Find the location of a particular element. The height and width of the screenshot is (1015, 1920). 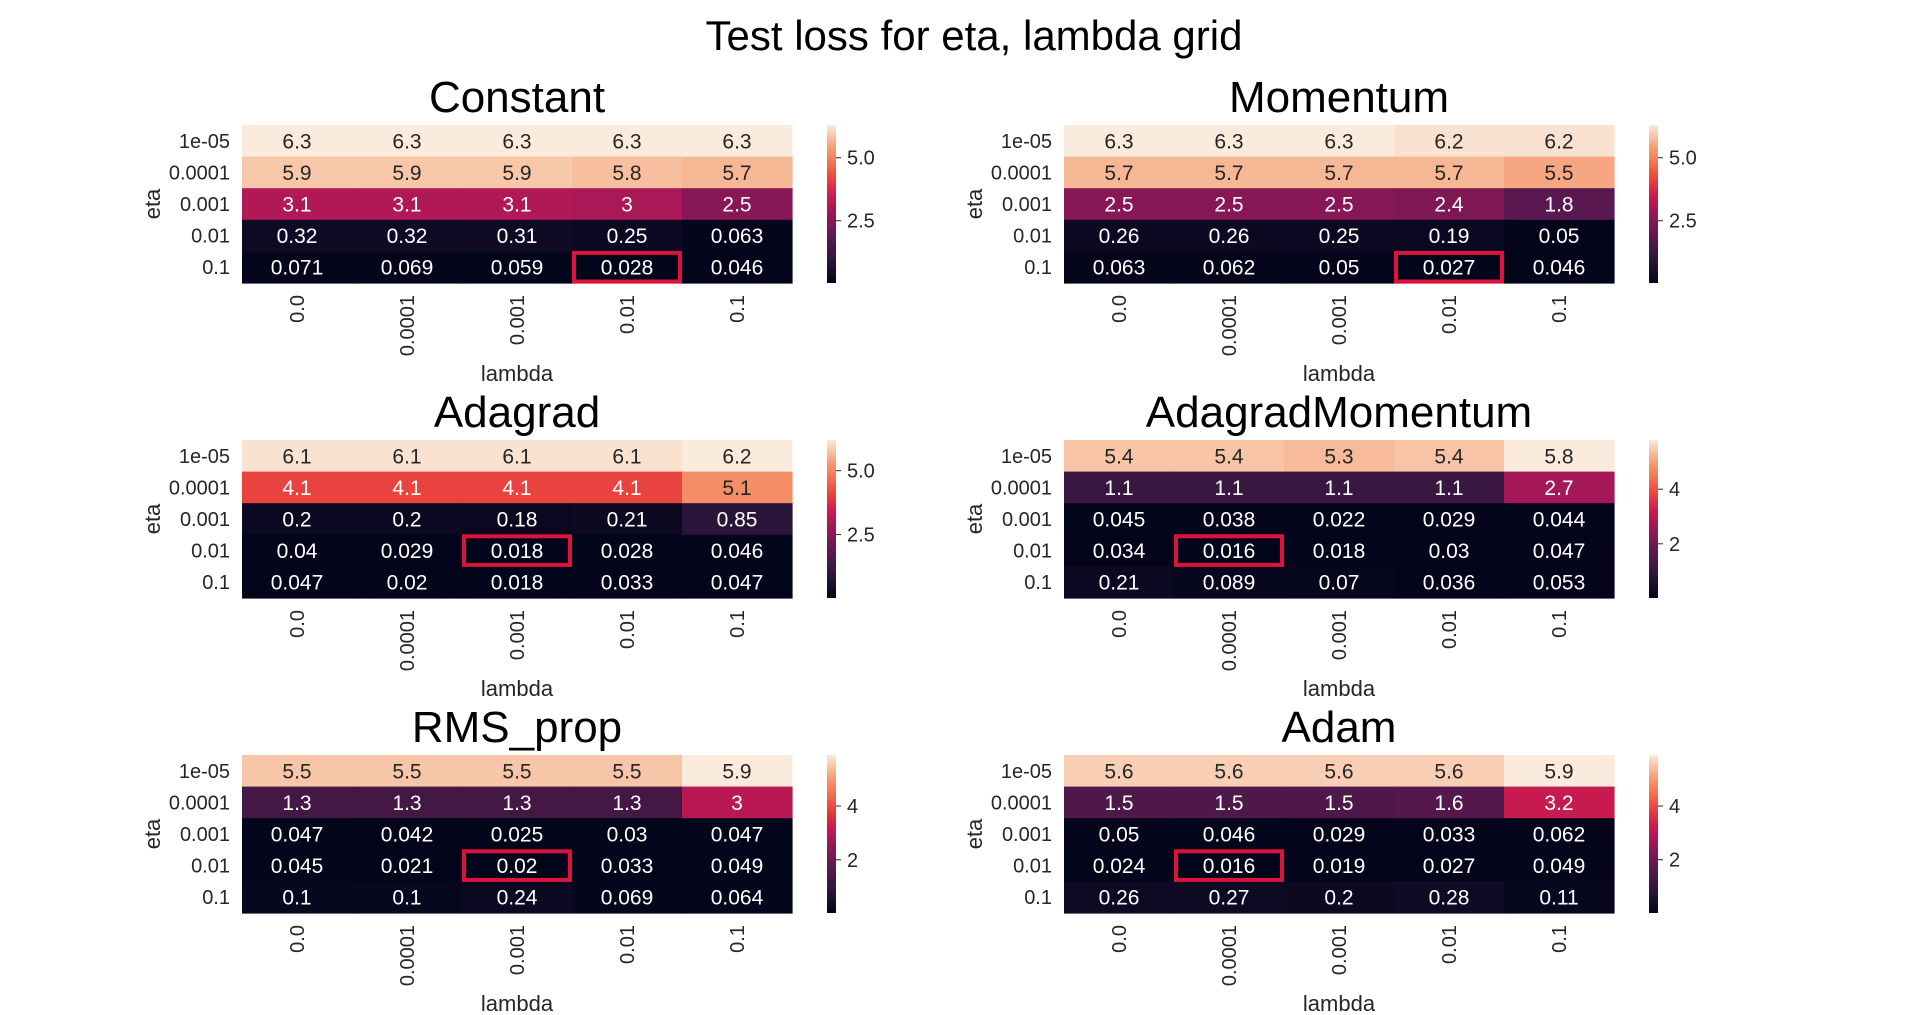

colorbar-tick-label: 2 is located at coordinates (1674, 545).